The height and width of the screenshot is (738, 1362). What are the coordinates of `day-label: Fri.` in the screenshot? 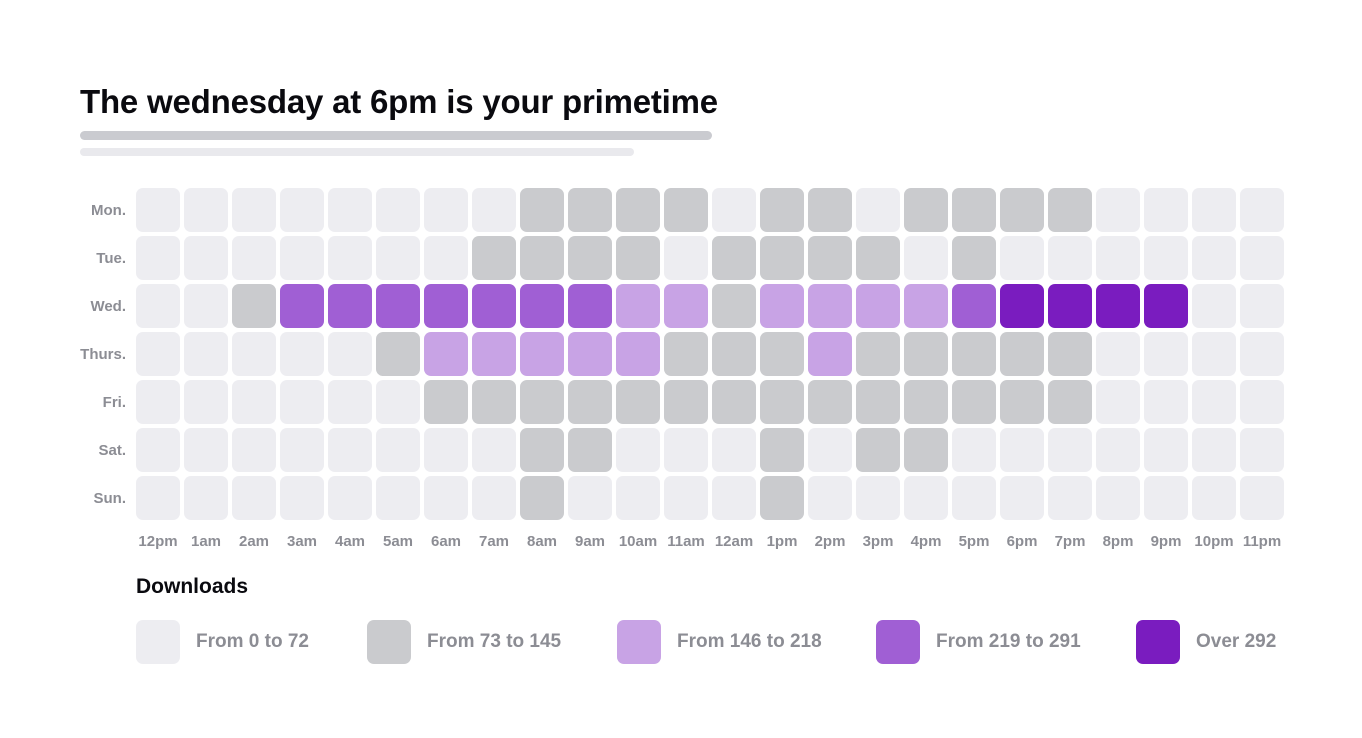 It's located at (114, 402).